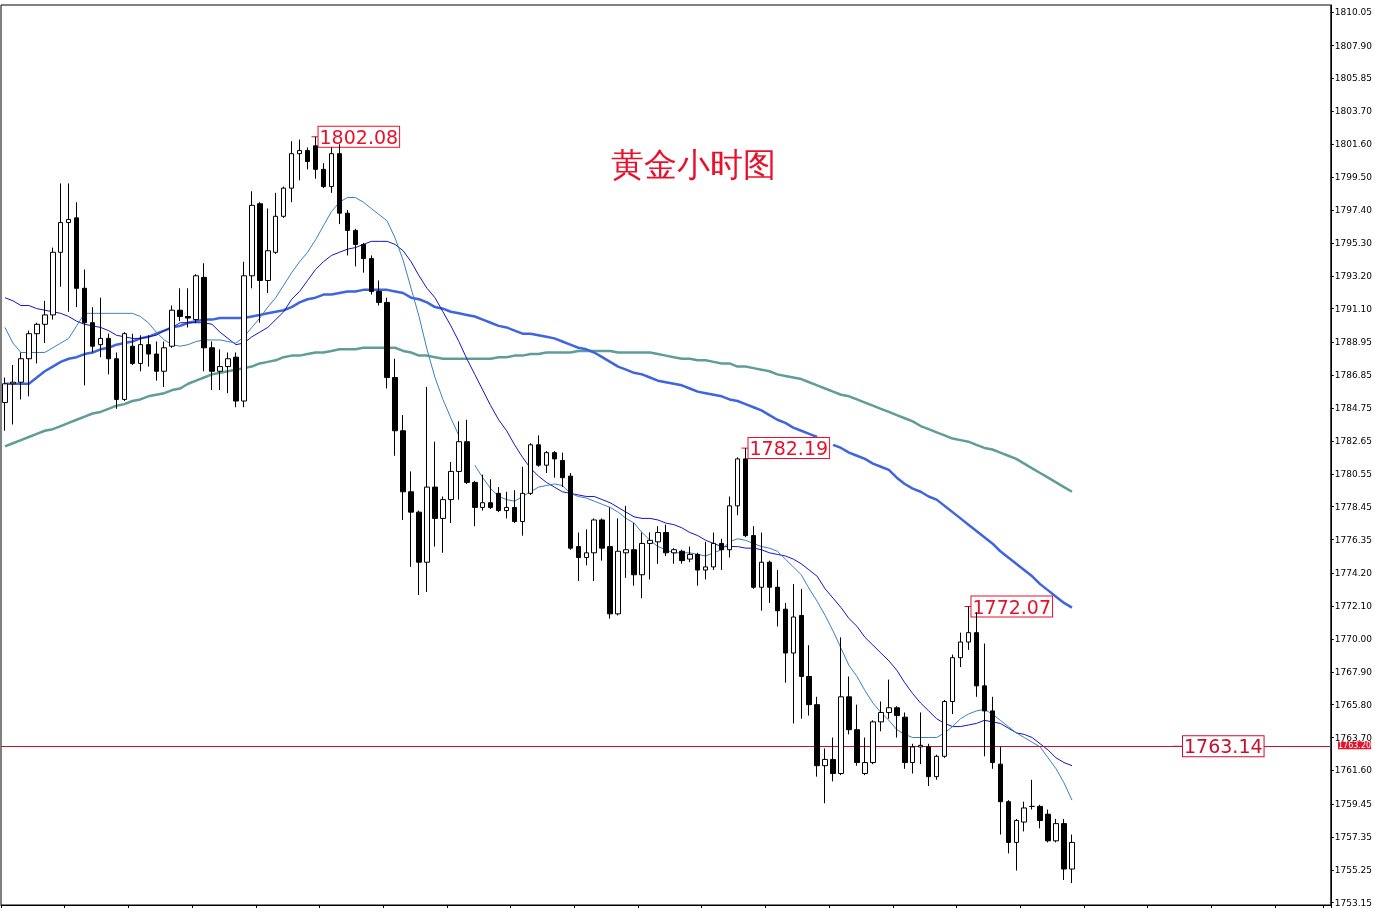  Describe the element at coordinates (1353, 573) in the screenshot. I see `y-tick-label: 1774.20` at that location.